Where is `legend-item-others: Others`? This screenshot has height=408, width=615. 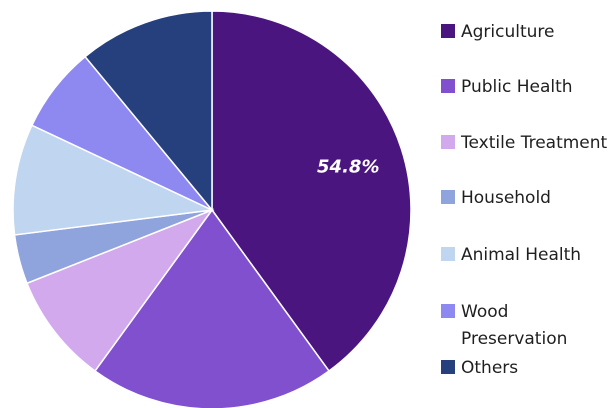
legend-item-others: Others is located at coordinates (479, 368).